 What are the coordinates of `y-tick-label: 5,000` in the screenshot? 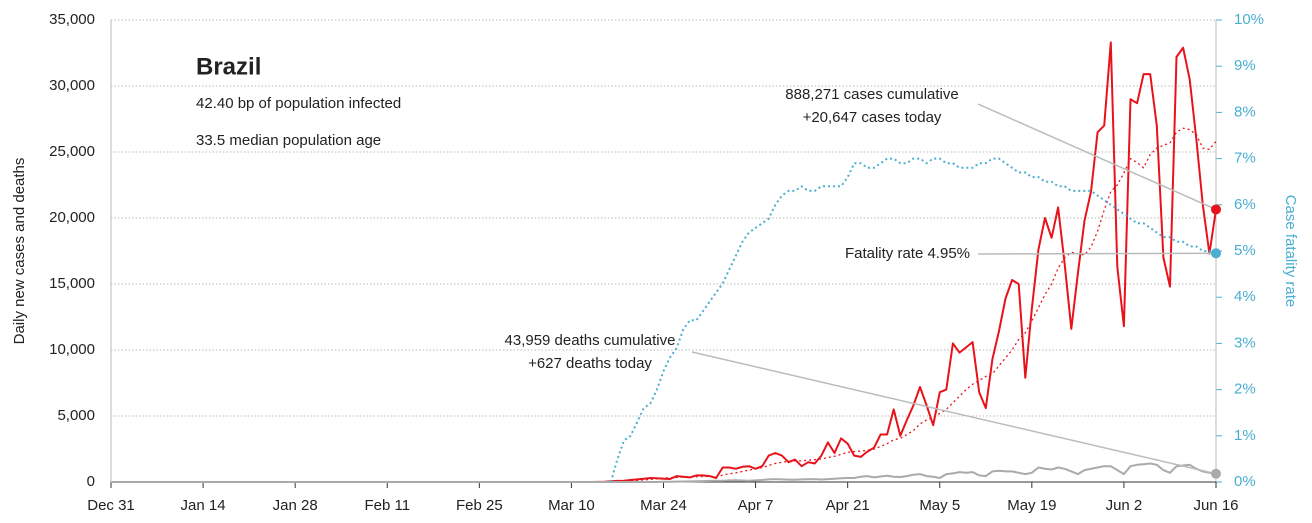 It's located at (76, 415).